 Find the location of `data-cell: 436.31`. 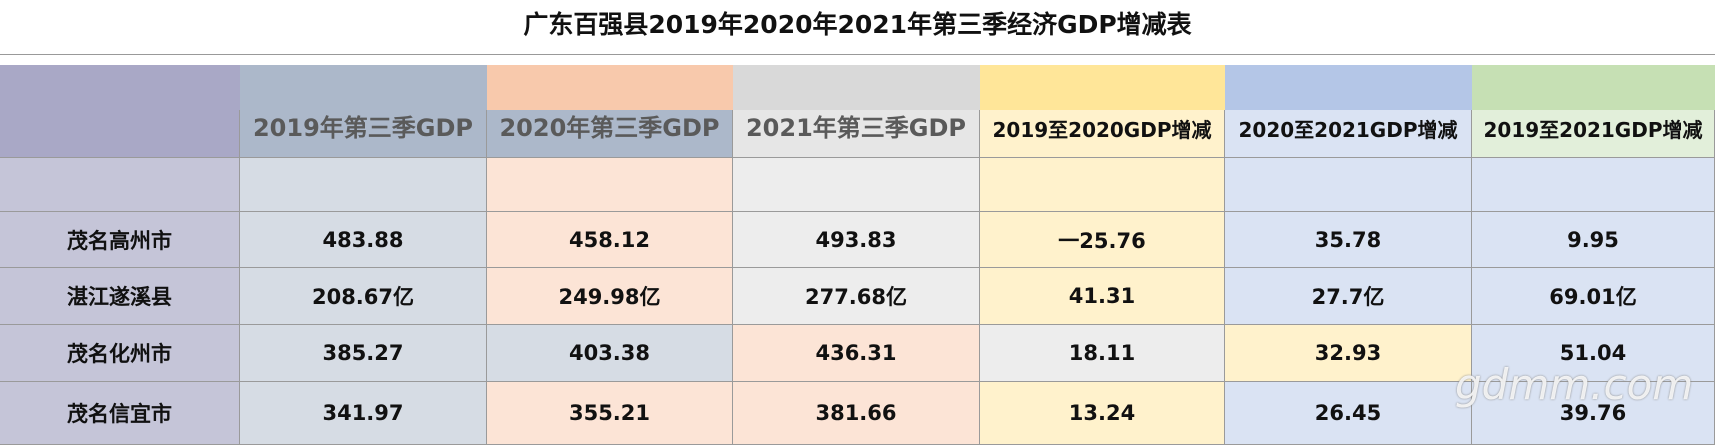

data-cell: 436.31 is located at coordinates (856, 353).